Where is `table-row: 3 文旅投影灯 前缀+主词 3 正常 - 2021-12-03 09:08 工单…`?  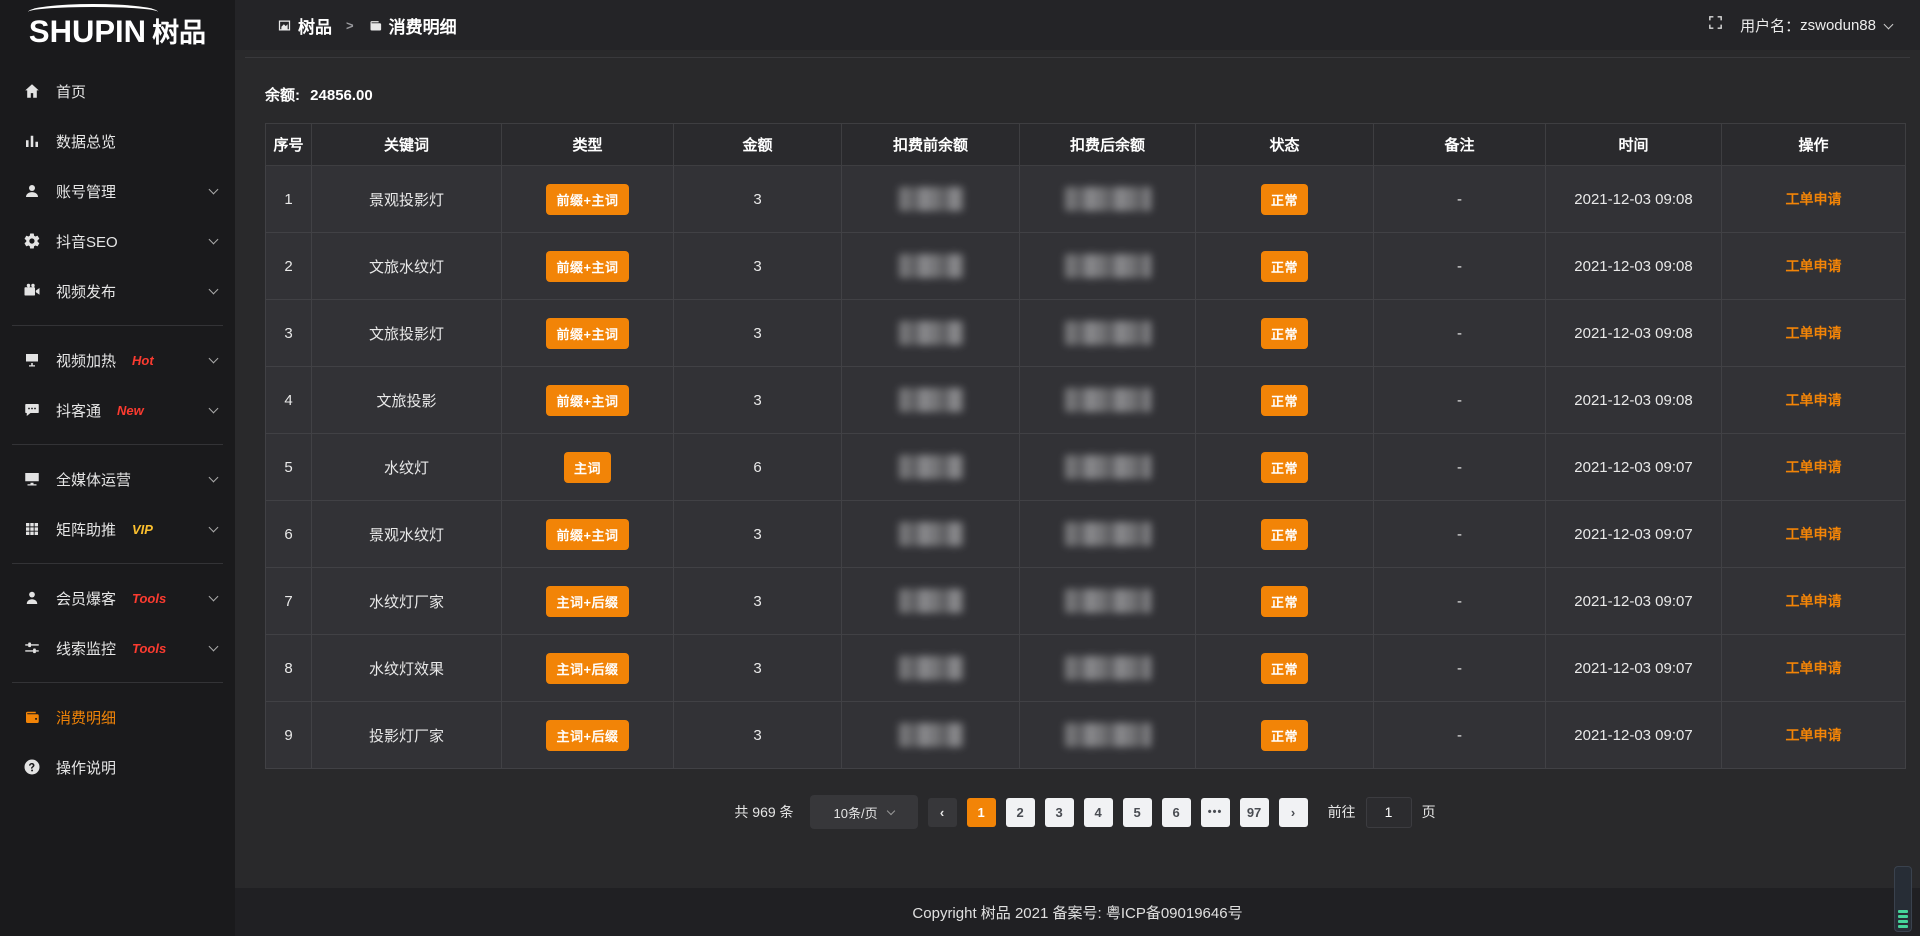 table-row: 3 文旅投影灯 前缀+主词 3 正常 - 2021-12-03 09:08 工单… is located at coordinates (1085, 333).